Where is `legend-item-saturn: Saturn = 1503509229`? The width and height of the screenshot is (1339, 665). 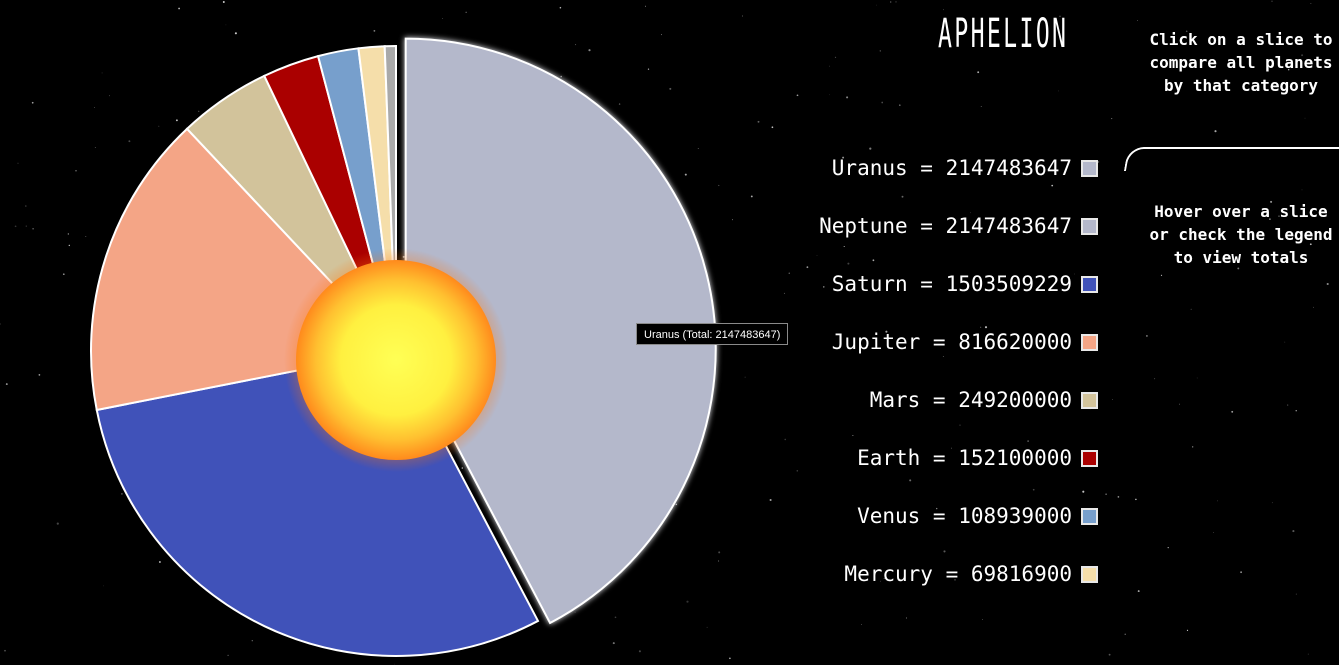 legend-item-saturn: Saturn = 1503509229 is located at coordinates (958, 284).